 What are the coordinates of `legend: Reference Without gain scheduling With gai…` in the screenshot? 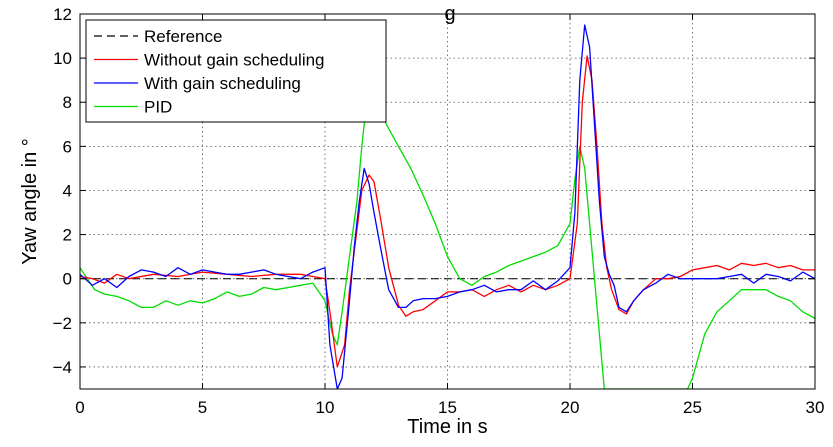 It's located at (236, 71).